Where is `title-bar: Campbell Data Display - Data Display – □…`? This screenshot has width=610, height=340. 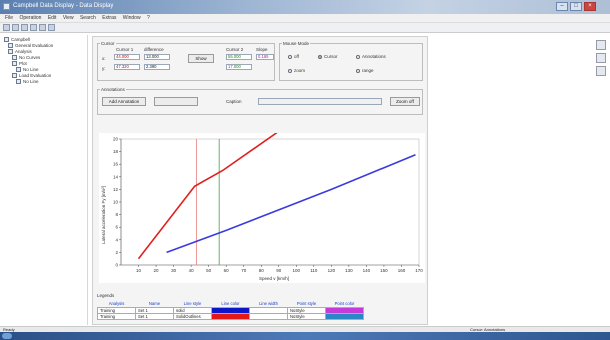
title-bar: Campbell Data Display - Data Display – □… is located at coordinates (305, 7).